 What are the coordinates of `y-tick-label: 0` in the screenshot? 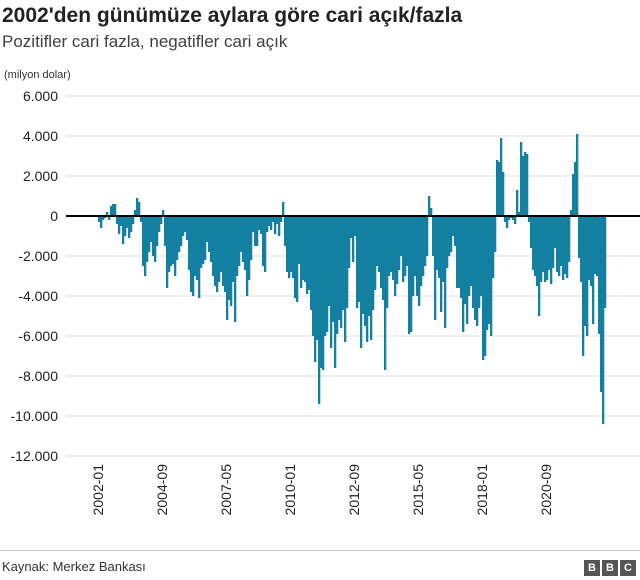 It's located at (54, 216).